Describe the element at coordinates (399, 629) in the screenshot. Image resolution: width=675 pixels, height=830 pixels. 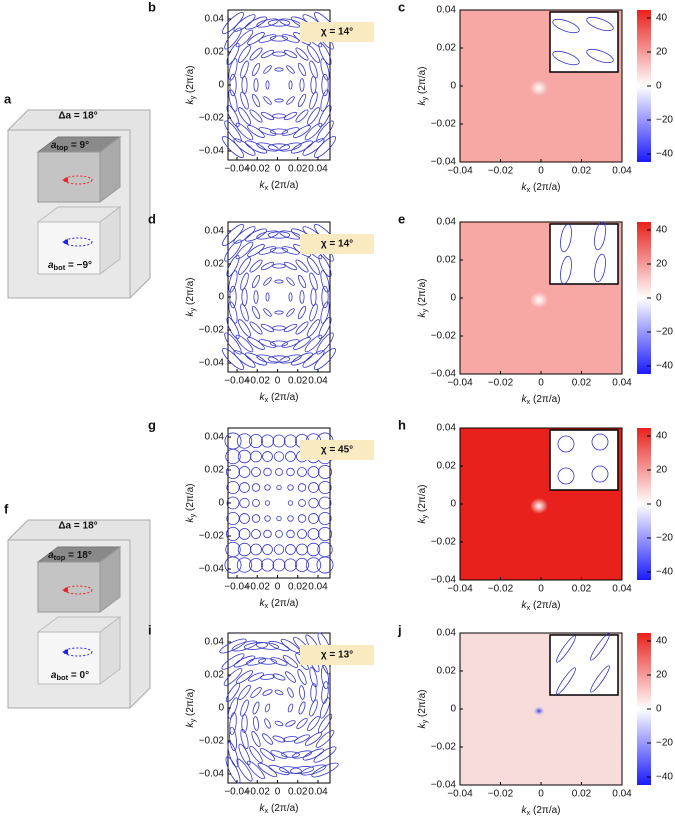
I see `panel-label: j` at that location.